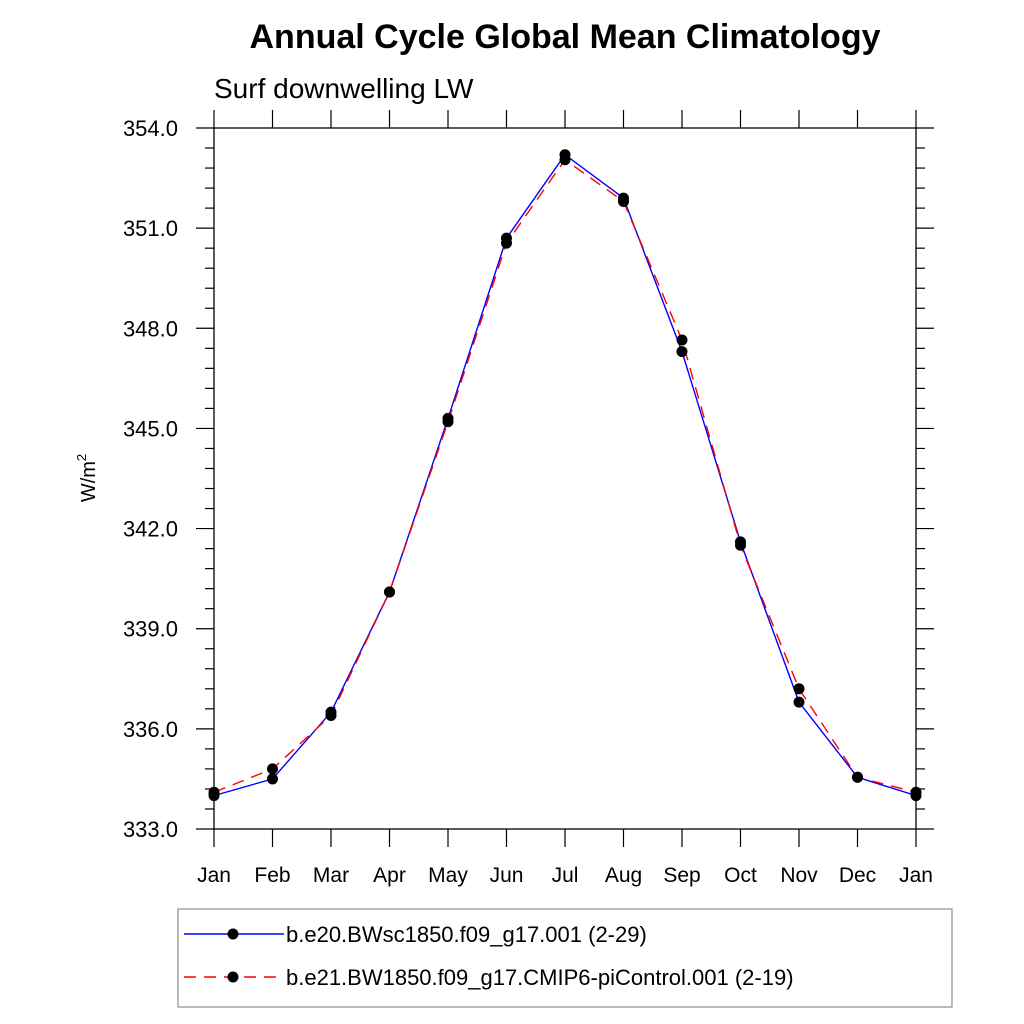 The height and width of the screenshot is (1024, 1024). Describe the element at coordinates (331, 875) in the screenshot. I see `x-tick-label: Mar` at that location.